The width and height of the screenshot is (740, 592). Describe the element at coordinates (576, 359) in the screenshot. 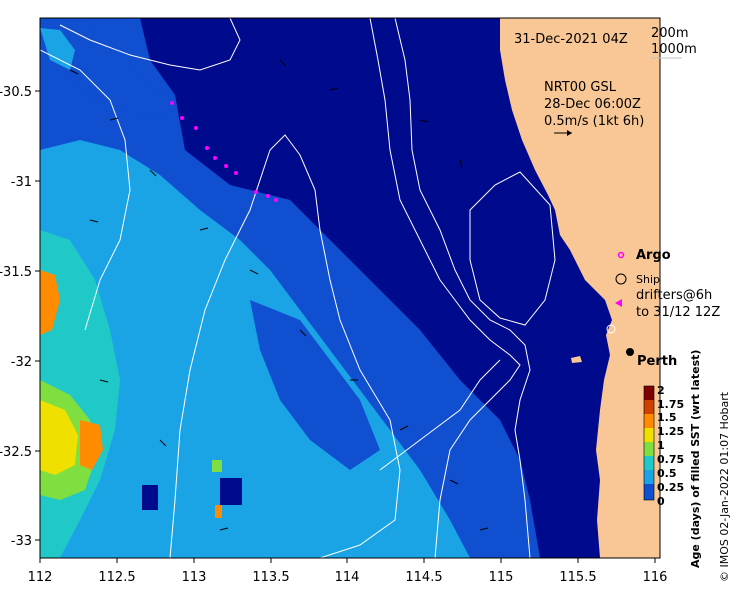

I see `rottnest-island` at that location.